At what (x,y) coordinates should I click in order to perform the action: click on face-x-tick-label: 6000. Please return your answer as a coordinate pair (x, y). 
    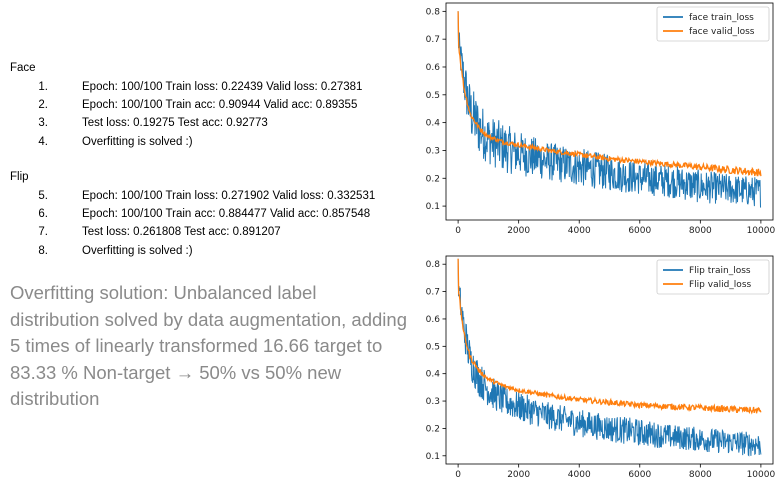
    Looking at the image, I should click on (639, 231).